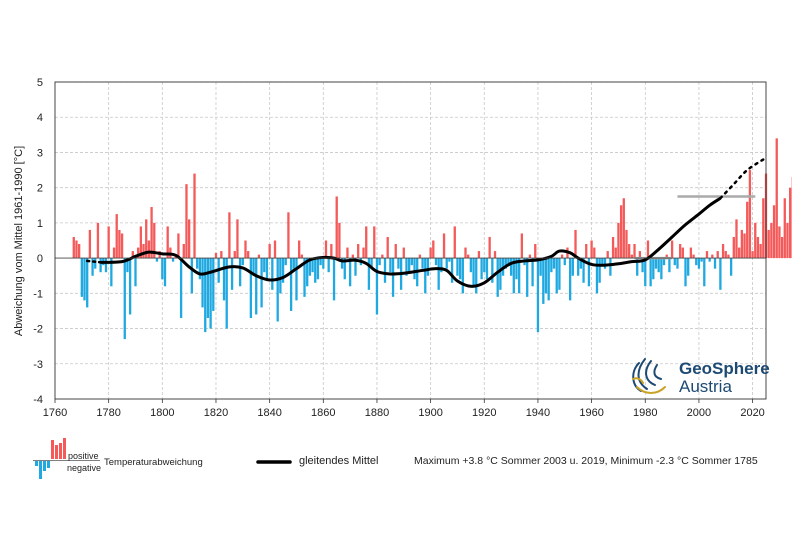 The height and width of the screenshot is (560, 792). What do you see at coordinates (661, 269) in the screenshot?
I see `bar-1986` at bounding box center [661, 269].